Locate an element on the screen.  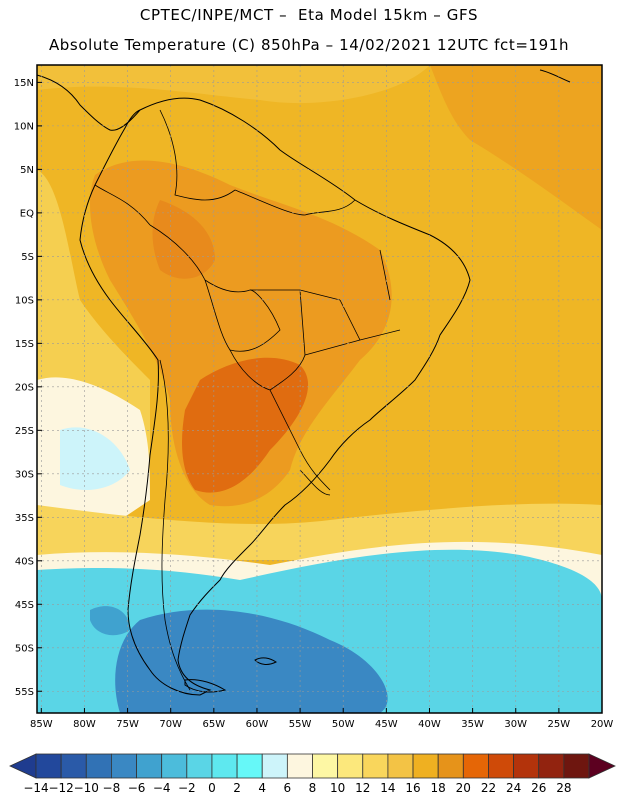
field-pacific-lightblue is located at coordinates (95, 458).